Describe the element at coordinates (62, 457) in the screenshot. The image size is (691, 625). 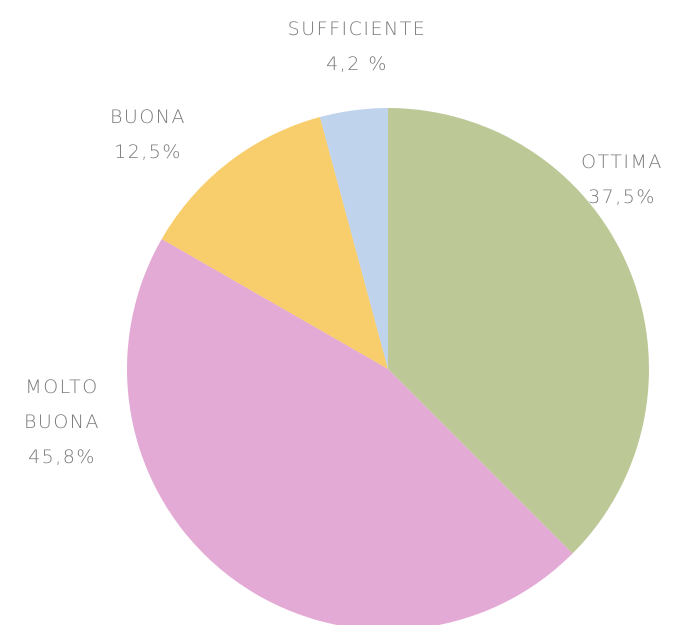
I see `value-label: 45,8%` at that location.